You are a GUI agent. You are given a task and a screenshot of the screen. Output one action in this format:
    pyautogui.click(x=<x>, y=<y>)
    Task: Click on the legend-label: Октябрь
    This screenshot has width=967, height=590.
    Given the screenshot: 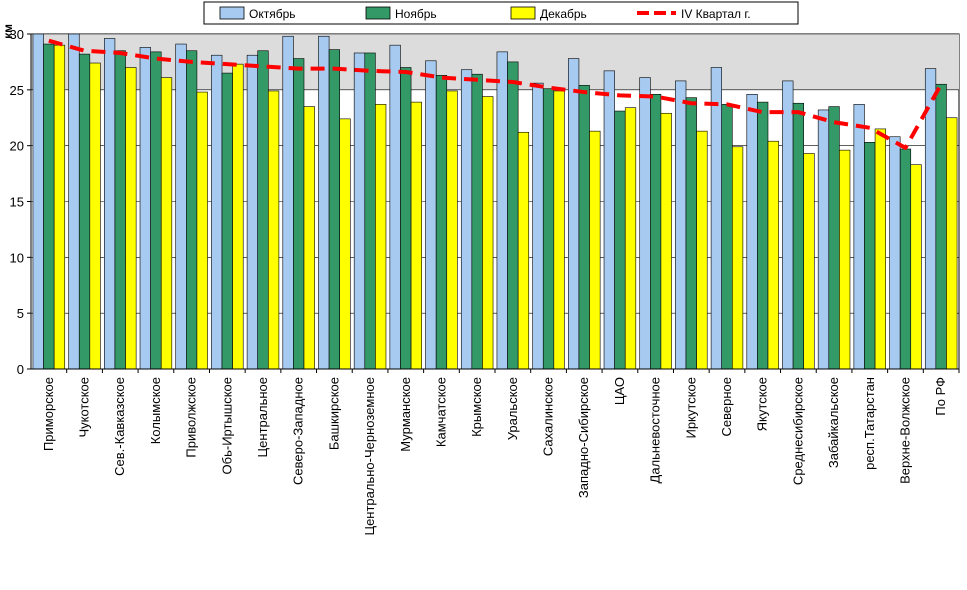 What is the action you would take?
    pyautogui.click(x=272, y=14)
    